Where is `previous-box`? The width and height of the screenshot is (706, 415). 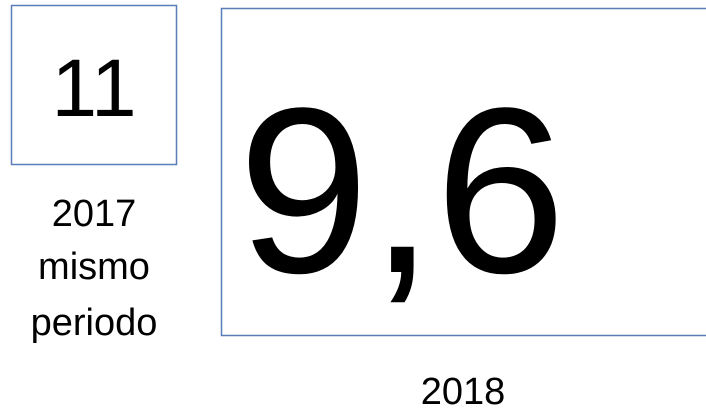 previous-box is located at coordinates (94, 85).